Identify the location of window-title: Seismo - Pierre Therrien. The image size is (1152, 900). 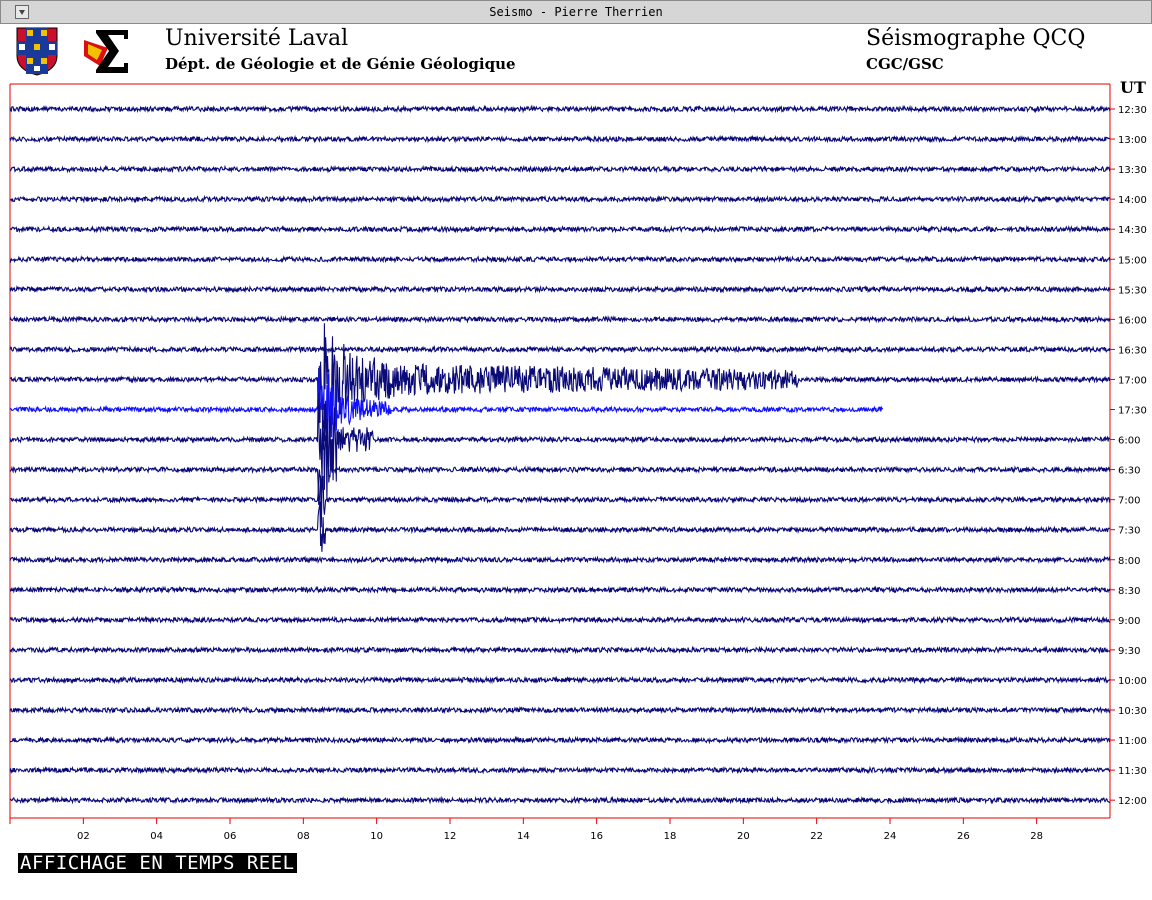
(576, 12).